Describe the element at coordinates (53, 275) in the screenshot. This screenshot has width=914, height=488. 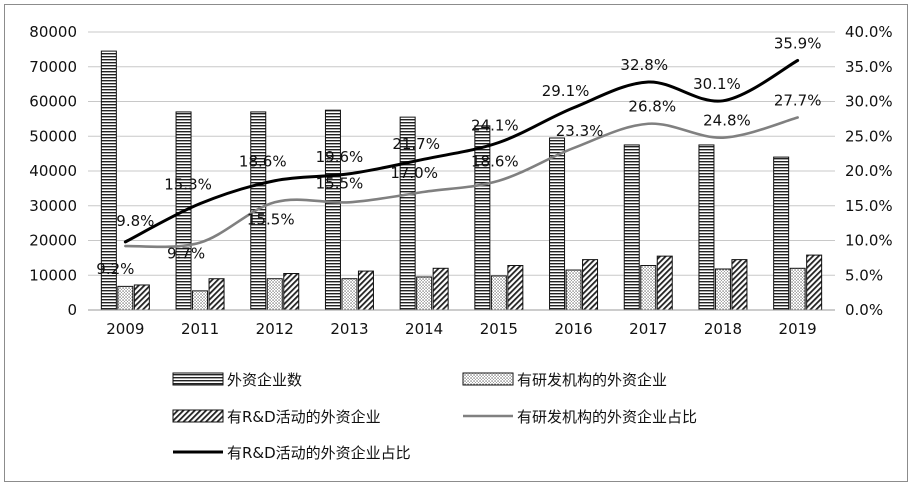
I see `y-left-tick-label: 10000` at that location.